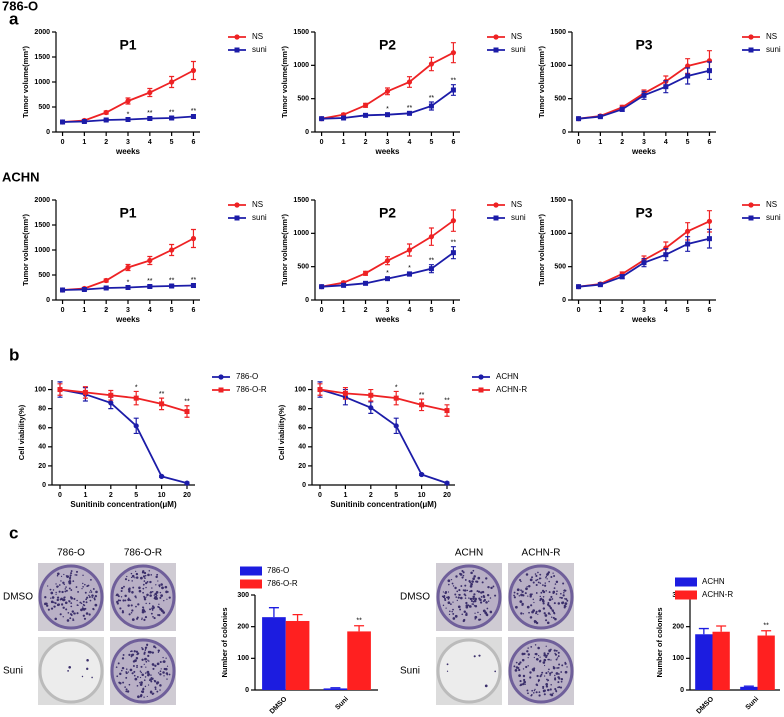 This screenshot has width=784, height=717. What do you see at coordinates (516, 204) in the screenshot?
I see `legend-label: NS` at bounding box center [516, 204].